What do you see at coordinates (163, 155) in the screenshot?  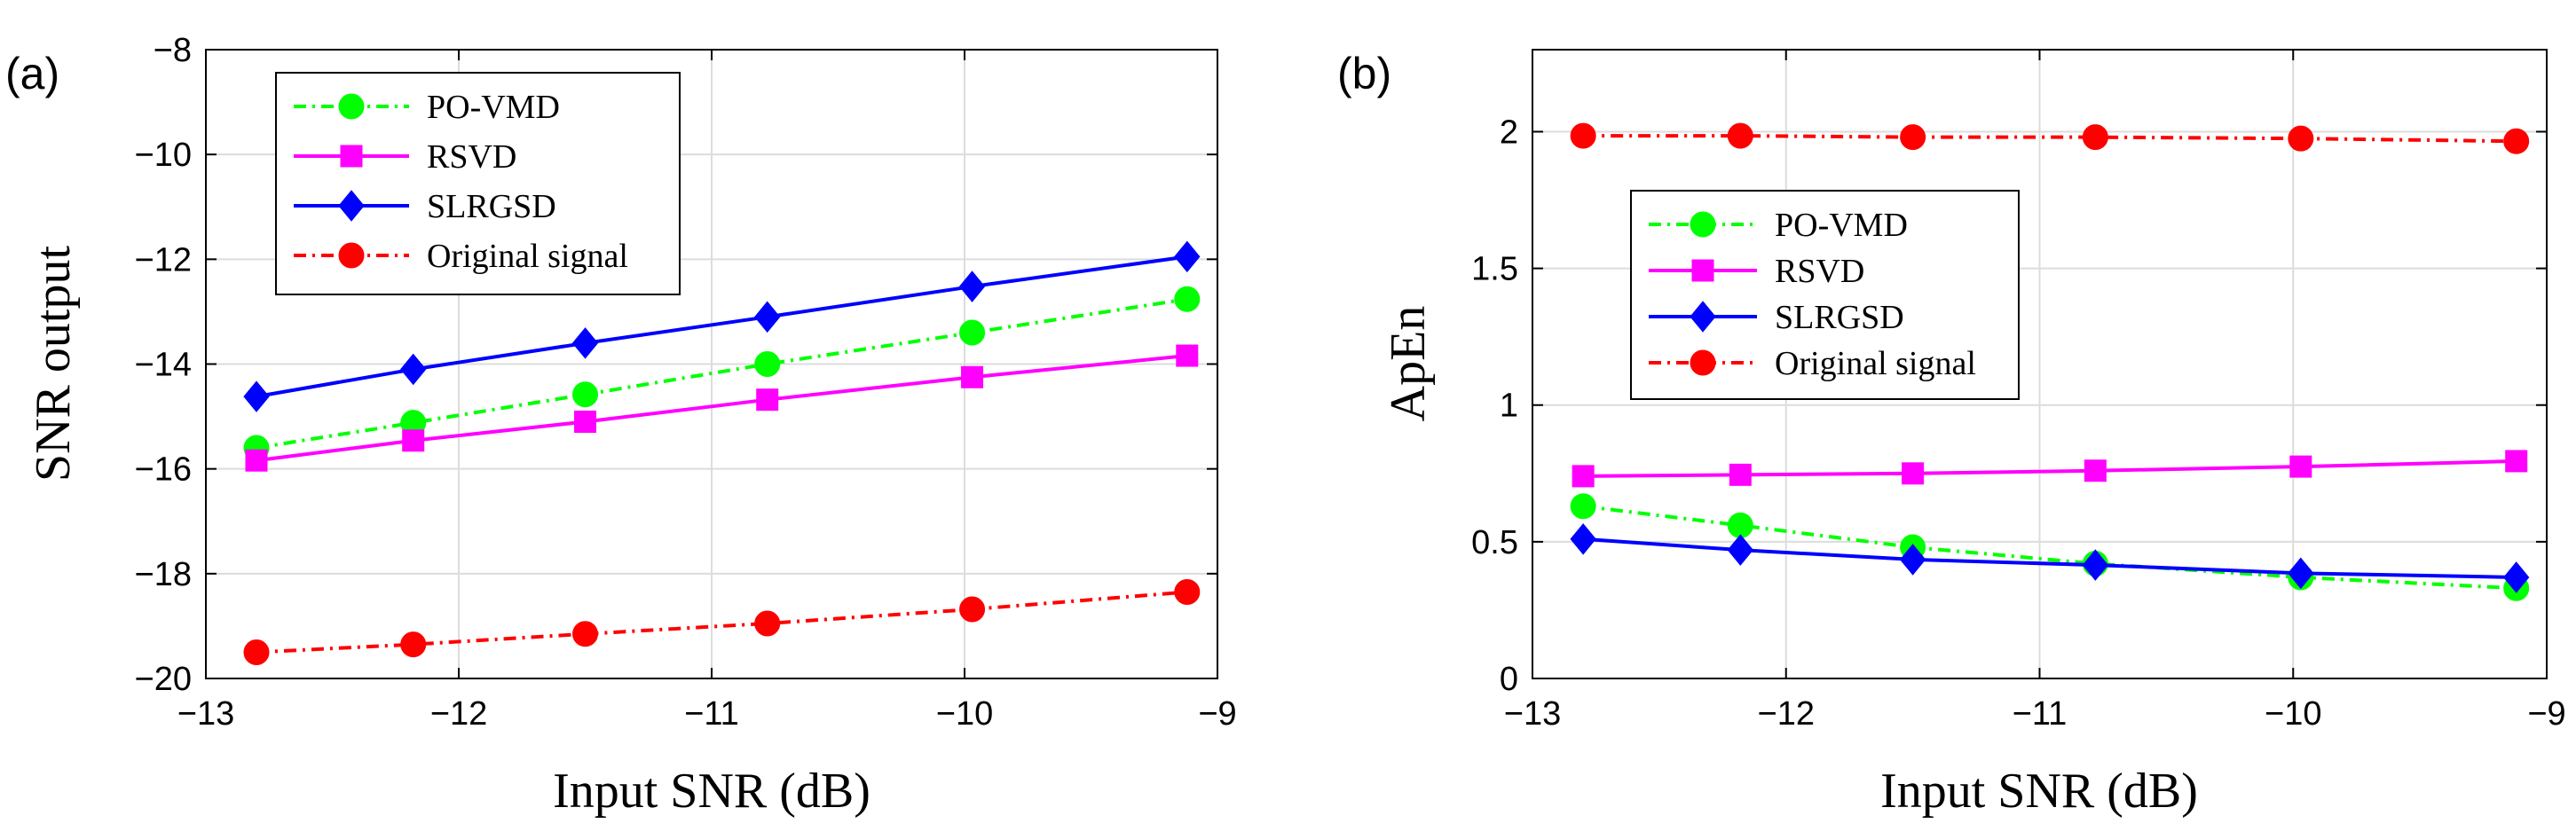 I see `chart1-y-tick-label: −10` at bounding box center [163, 155].